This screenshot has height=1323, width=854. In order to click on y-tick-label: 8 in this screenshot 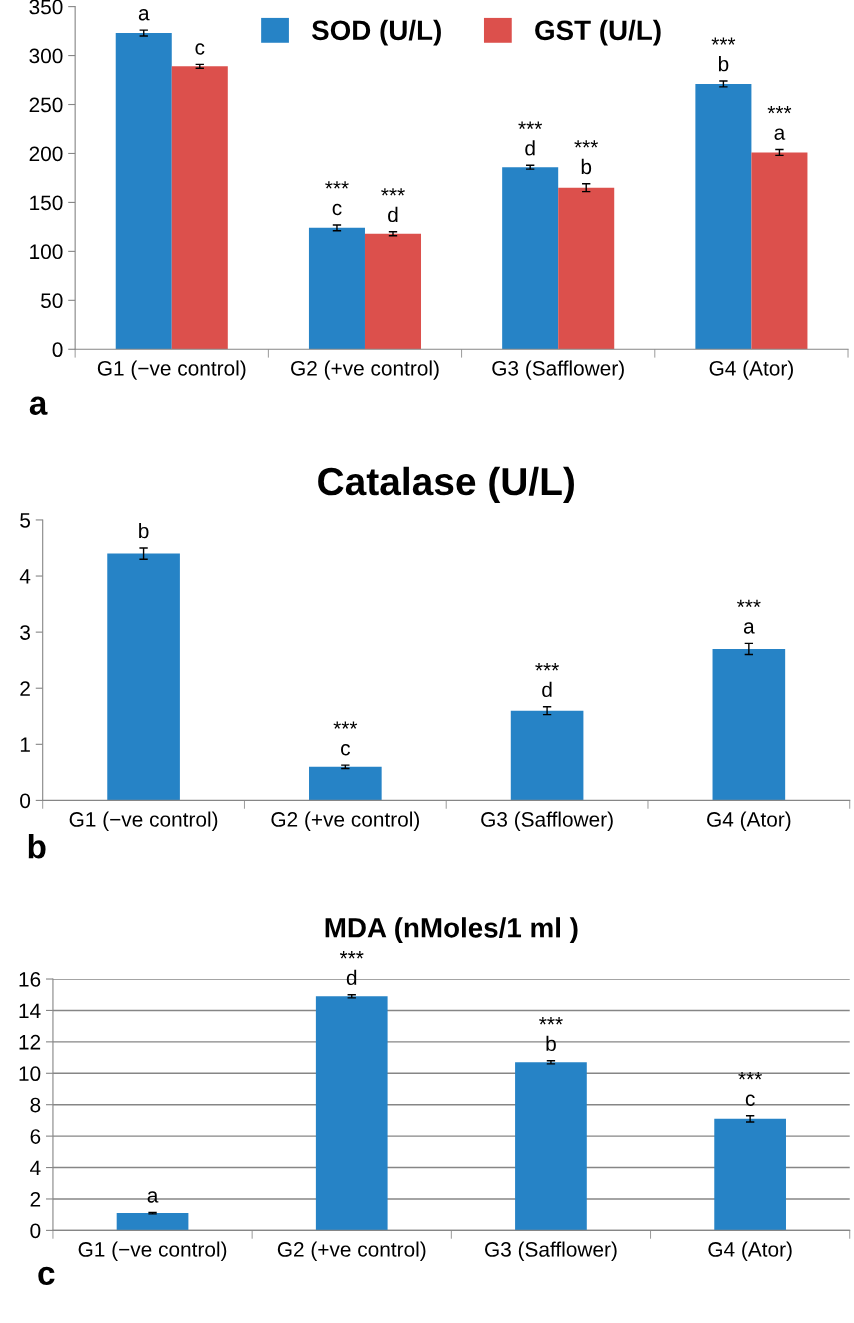, I will do `click(35, 1105)`.